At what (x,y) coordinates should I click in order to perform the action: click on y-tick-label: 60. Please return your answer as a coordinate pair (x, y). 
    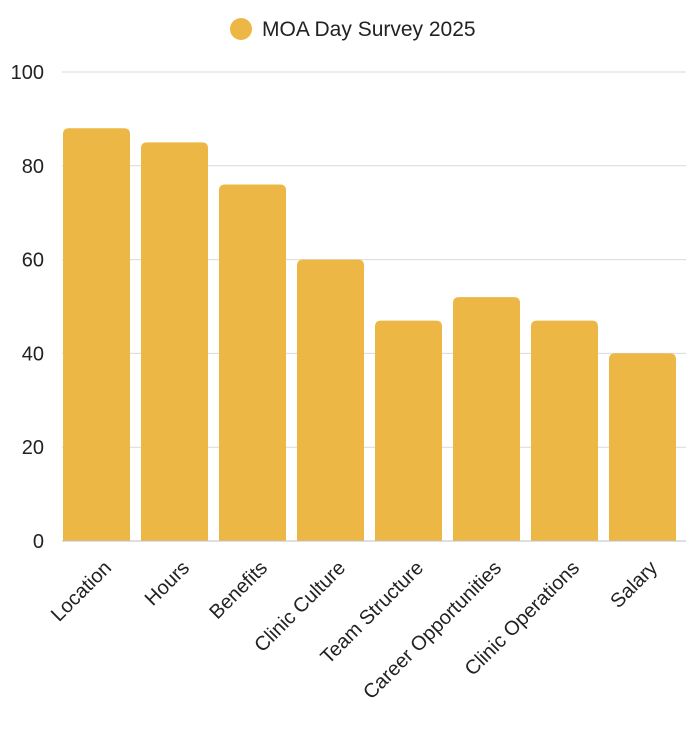
    Looking at the image, I should click on (33, 261).